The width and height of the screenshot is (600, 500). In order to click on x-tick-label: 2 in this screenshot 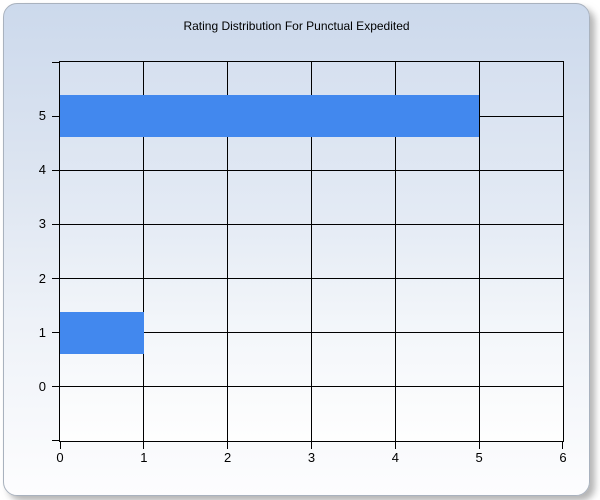, I will do `click(228, 457)`.